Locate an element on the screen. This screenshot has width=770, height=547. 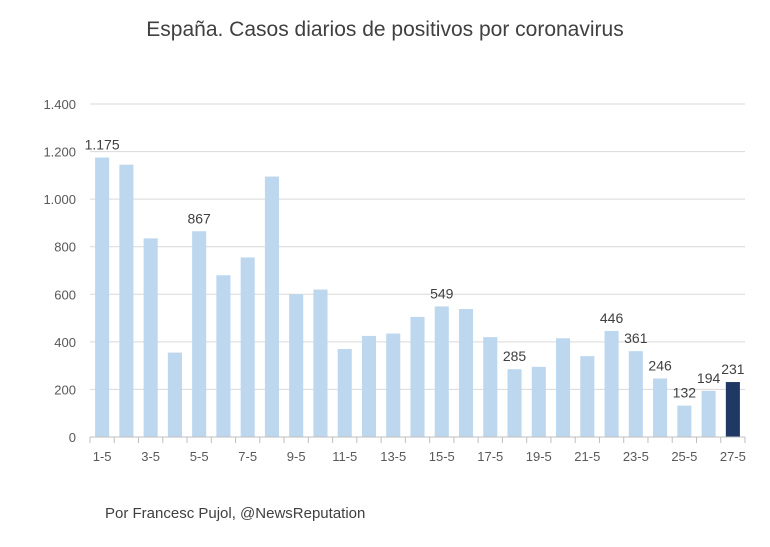
data-label: 867 is located at coordinates (199, 218).